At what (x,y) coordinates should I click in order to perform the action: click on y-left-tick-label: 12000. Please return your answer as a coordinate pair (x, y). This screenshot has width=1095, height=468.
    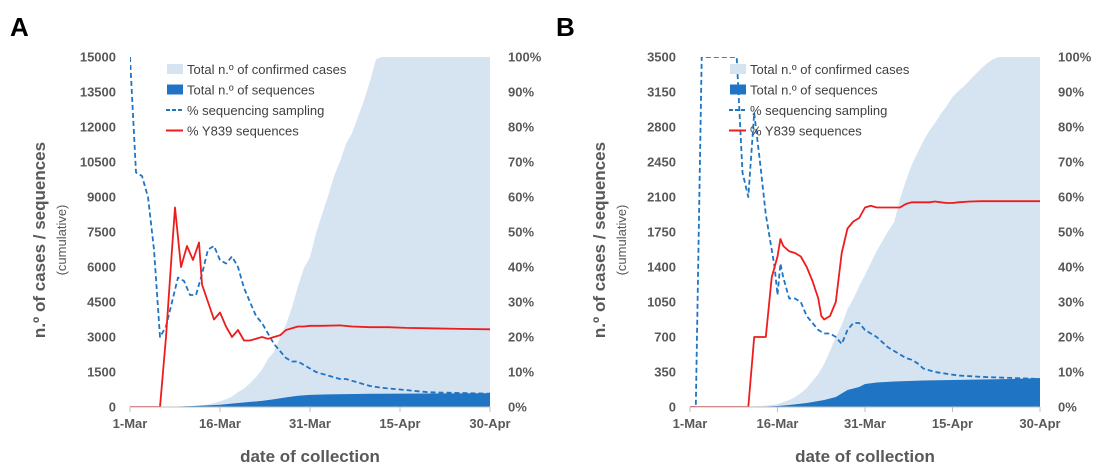
    Looking at the image, I should click on (98, 127).